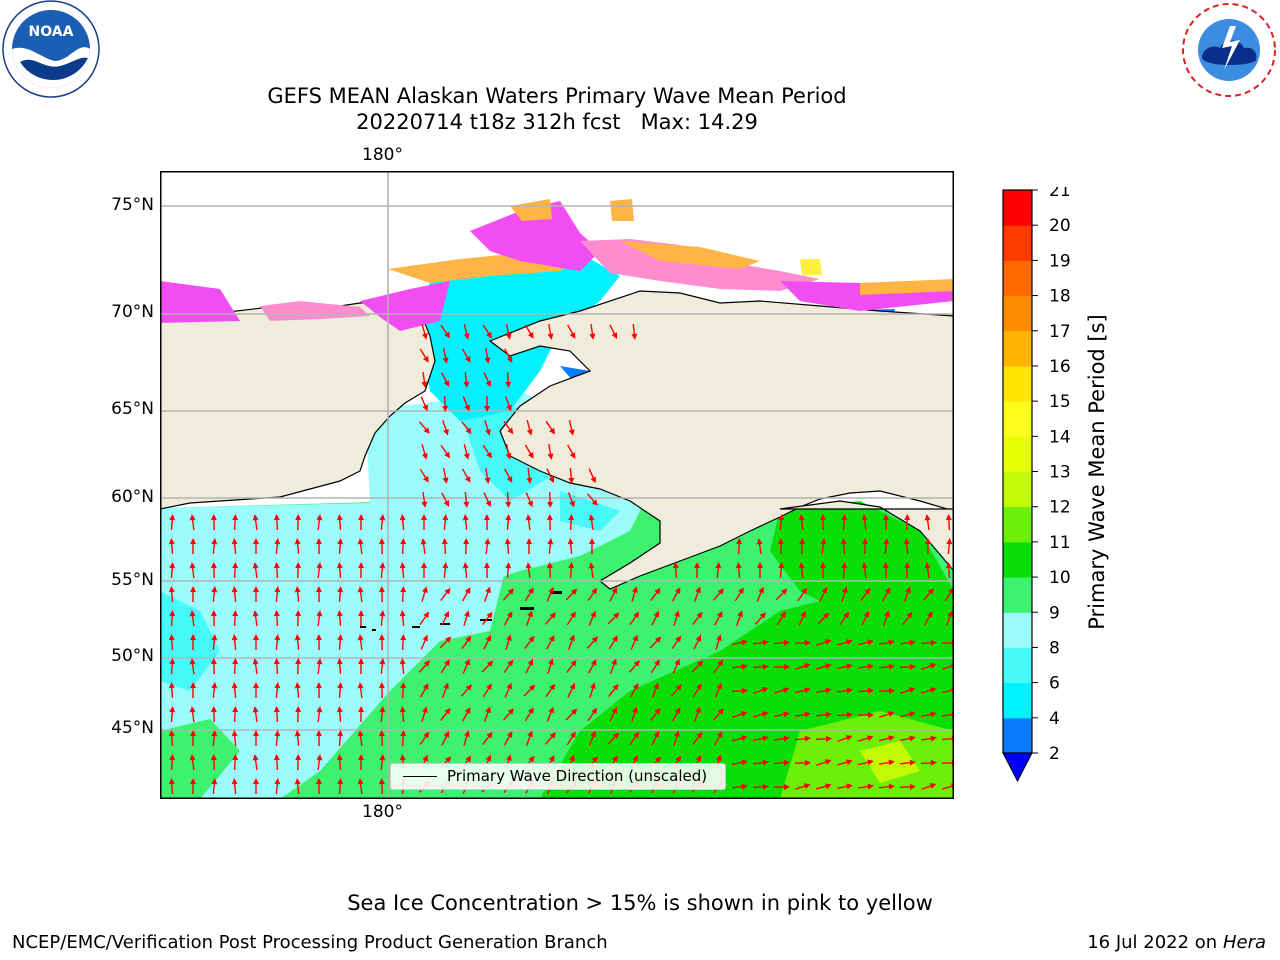  I want to click on colorbar-tick-label: 16, so click(1060, 367).